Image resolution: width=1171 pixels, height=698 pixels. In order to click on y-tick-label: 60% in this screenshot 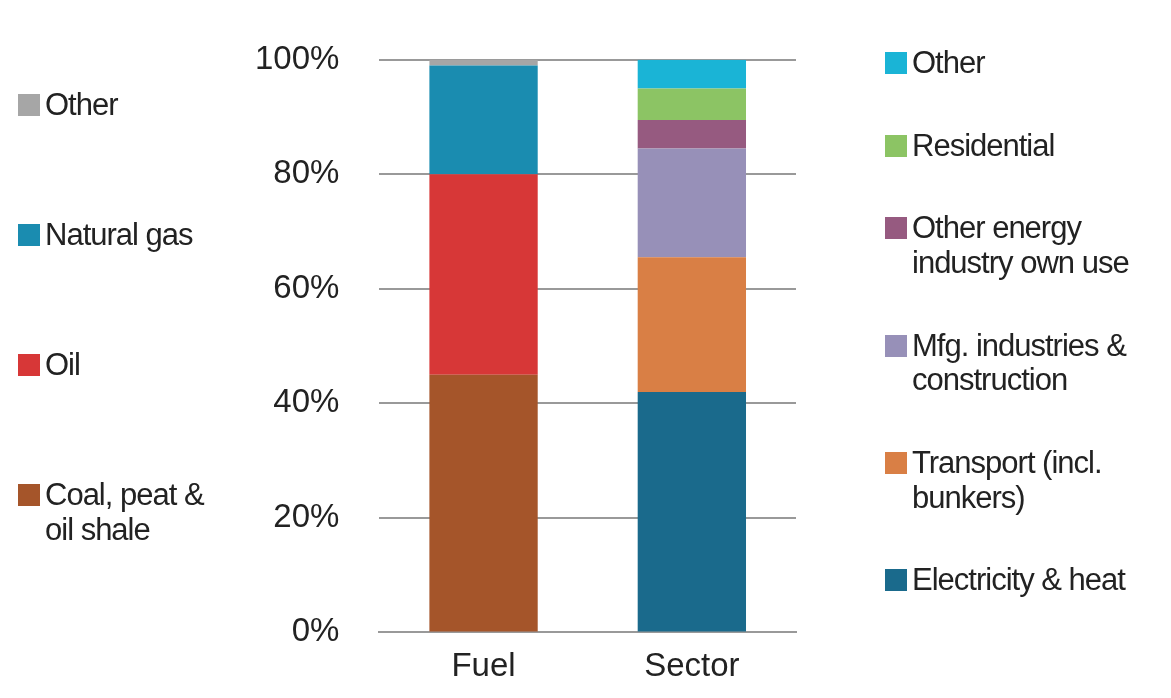, I will do `click(306, 286)`.